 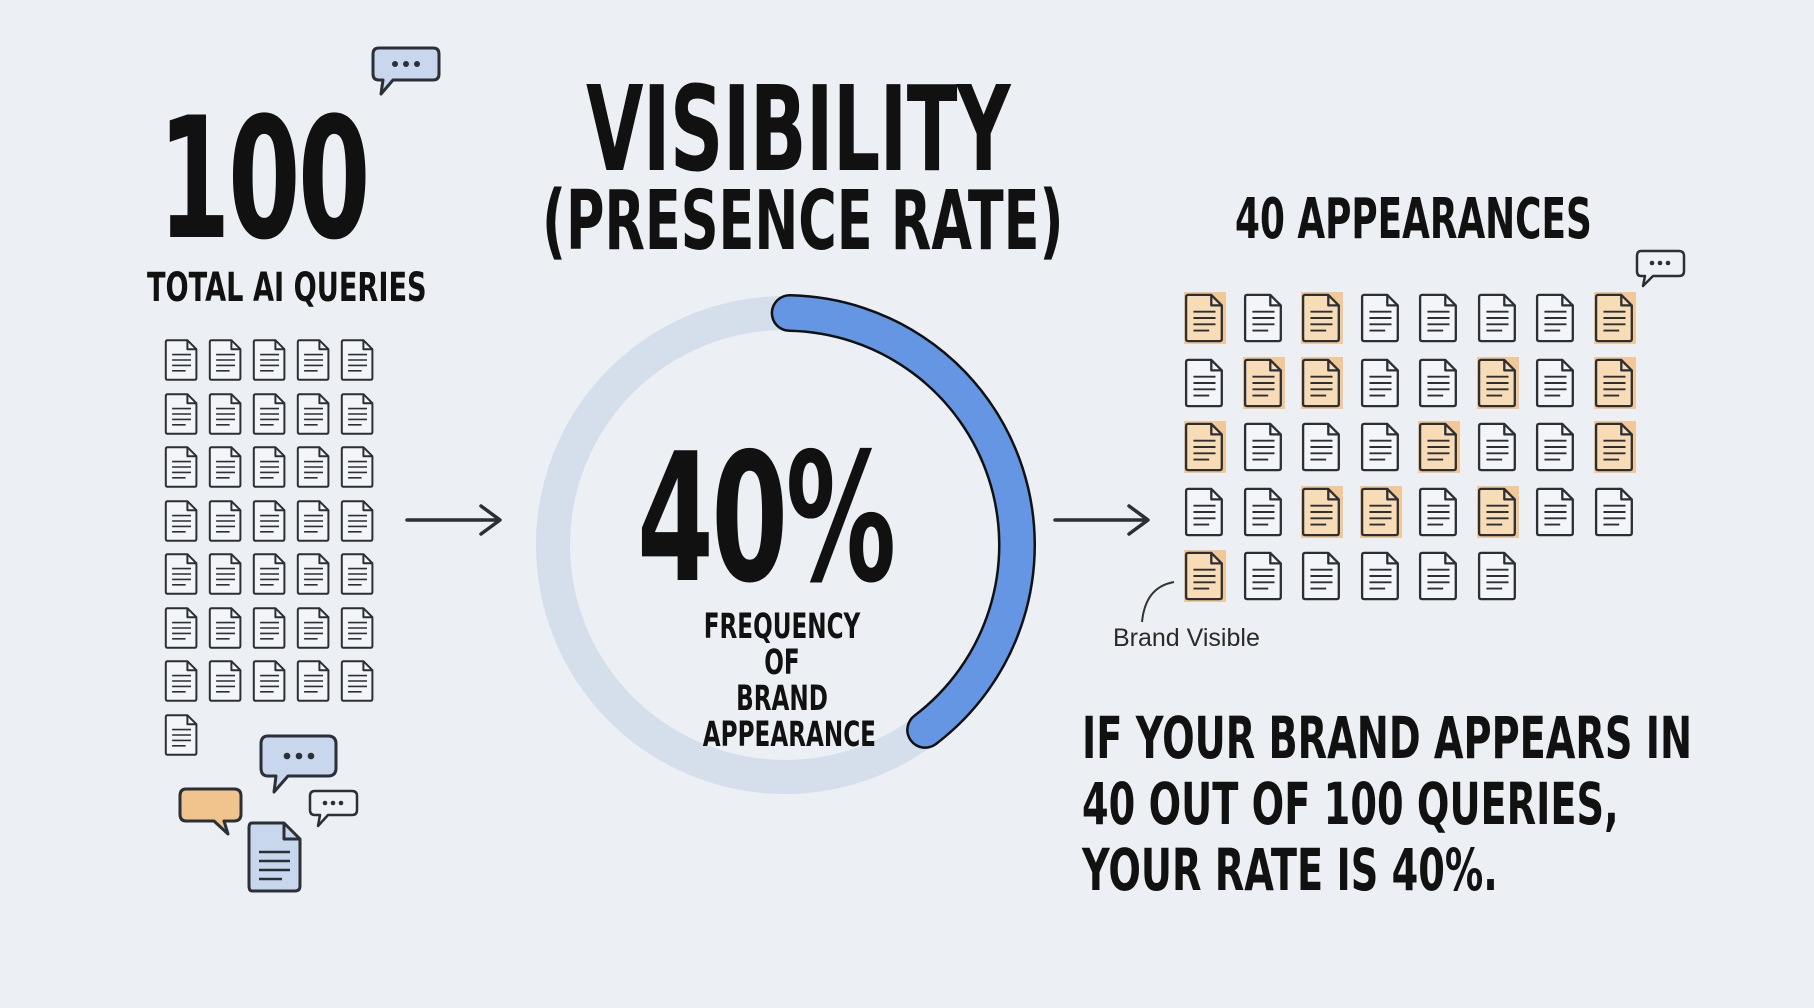 What do you see at coordinates (798, 129) in the screenshot?
I see `title-line-1: VISIBILITY` at bounding box center [798, 129].